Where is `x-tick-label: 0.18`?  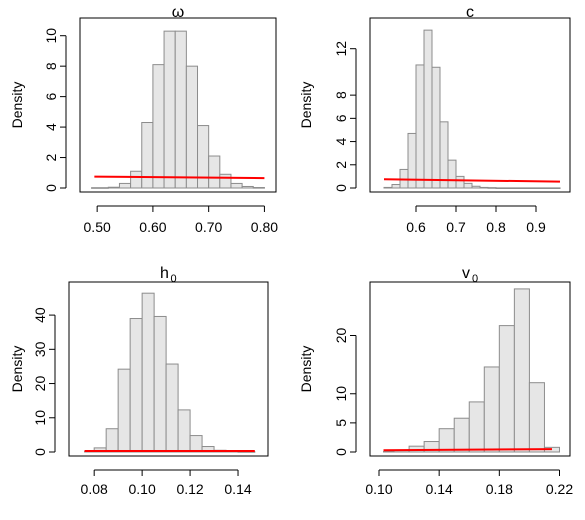 x-tick-label: 0.18 is located at coordinates (499, 489).